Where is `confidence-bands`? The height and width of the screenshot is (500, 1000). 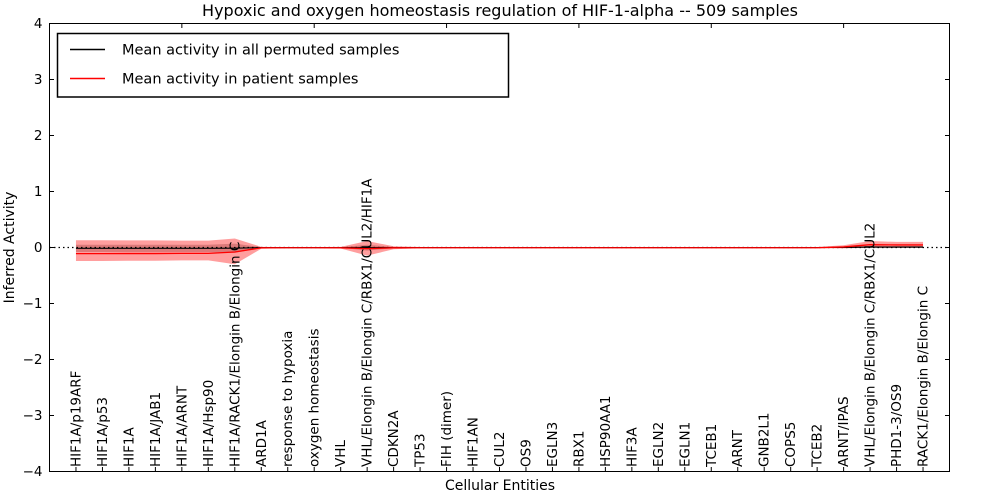
confidence-bands is located at coordinates (499, 251).